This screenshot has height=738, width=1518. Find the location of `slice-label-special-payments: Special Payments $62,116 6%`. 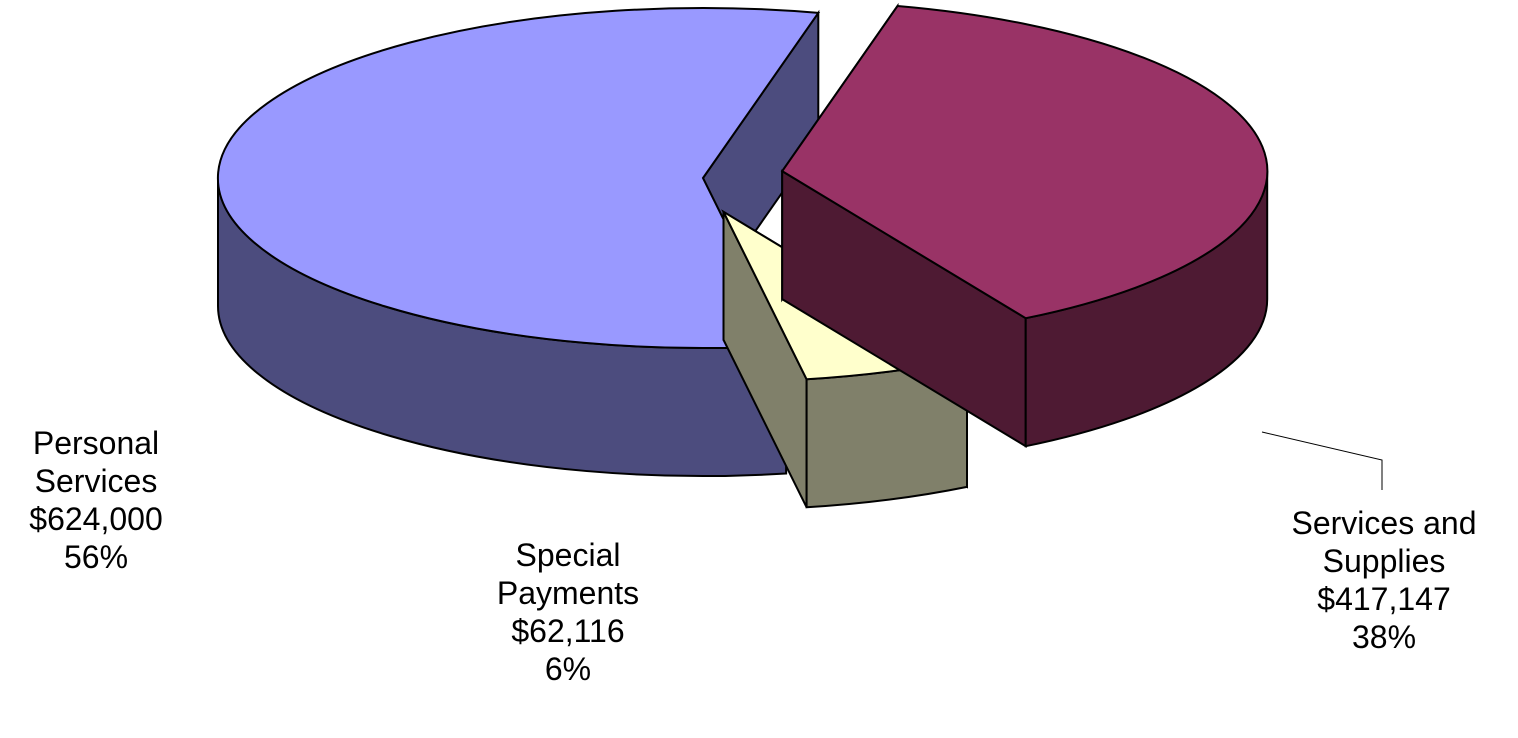

slice-label-special-payments: Special Payments $62,116 6% is located at coordinates (568, 612).